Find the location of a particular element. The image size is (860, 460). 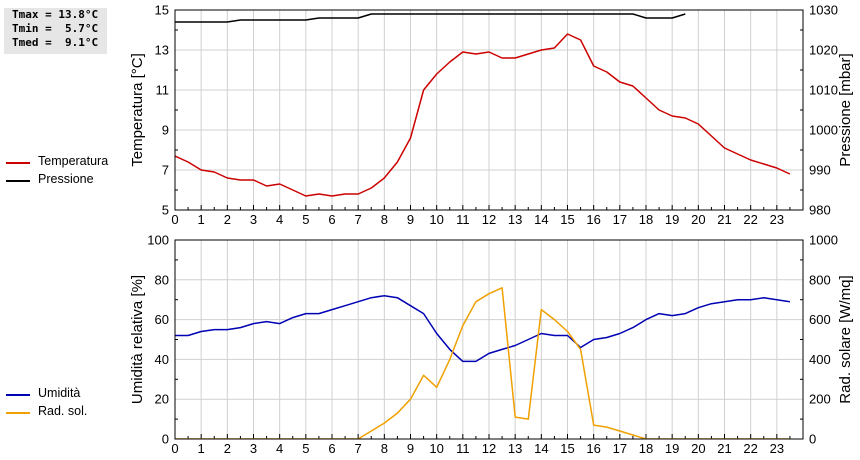

legend-swatch-rad-sol is located at coordinates (18, 413).